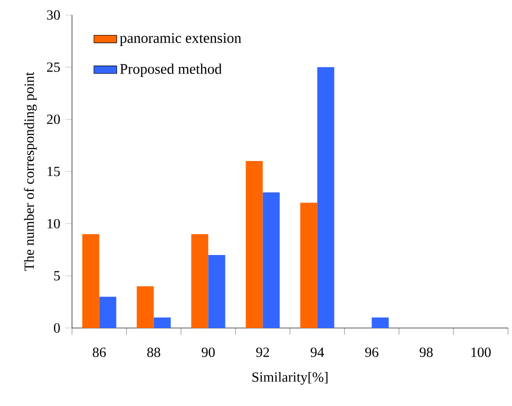  Describe the element at coordinates (262, 352) in the screenshot. I see `x-tick-label: 92` at that location.